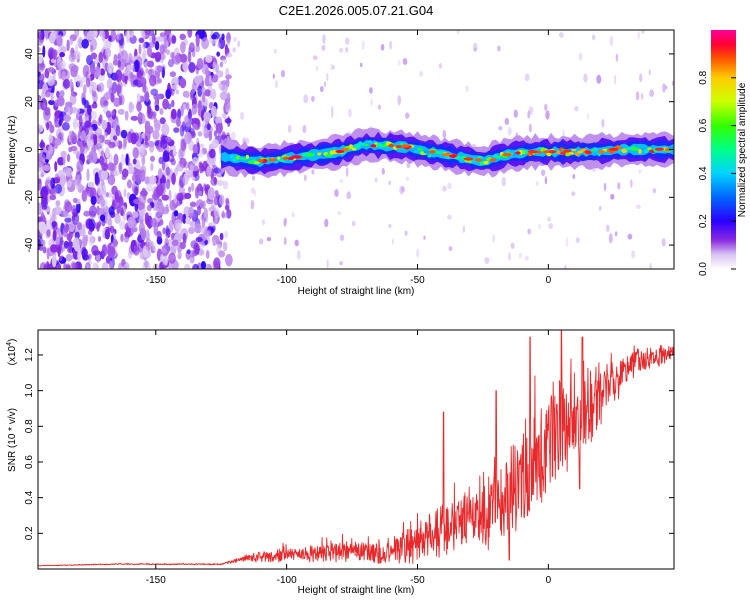 This screenshot has height=605, width=750. I want to click on colorbar-tick-label: 0.2, so click(703, 221).